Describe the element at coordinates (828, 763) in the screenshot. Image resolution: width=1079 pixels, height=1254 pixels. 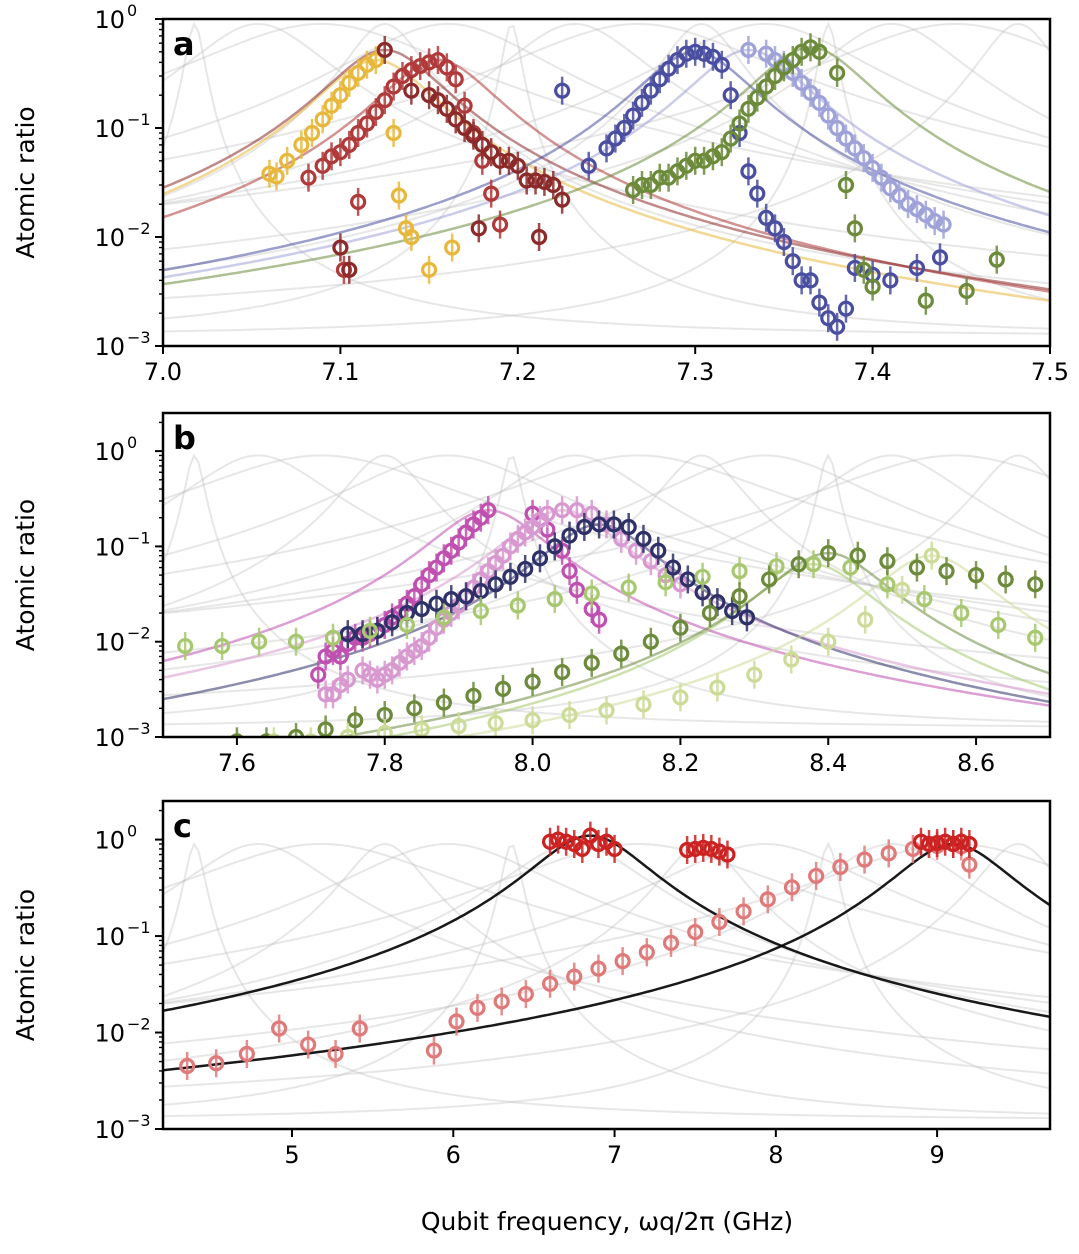
I see `x-tick-label: 8.4` at that location.